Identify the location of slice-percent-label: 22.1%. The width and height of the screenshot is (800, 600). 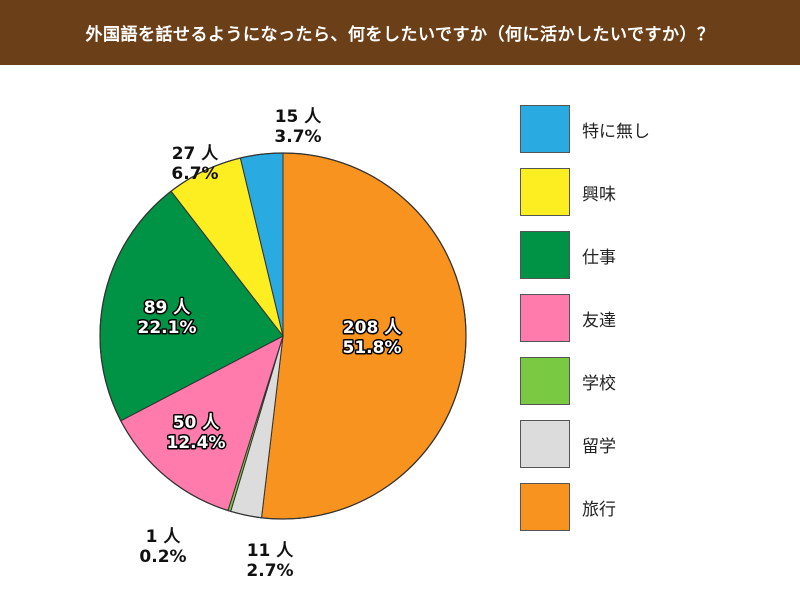
(167, 328).